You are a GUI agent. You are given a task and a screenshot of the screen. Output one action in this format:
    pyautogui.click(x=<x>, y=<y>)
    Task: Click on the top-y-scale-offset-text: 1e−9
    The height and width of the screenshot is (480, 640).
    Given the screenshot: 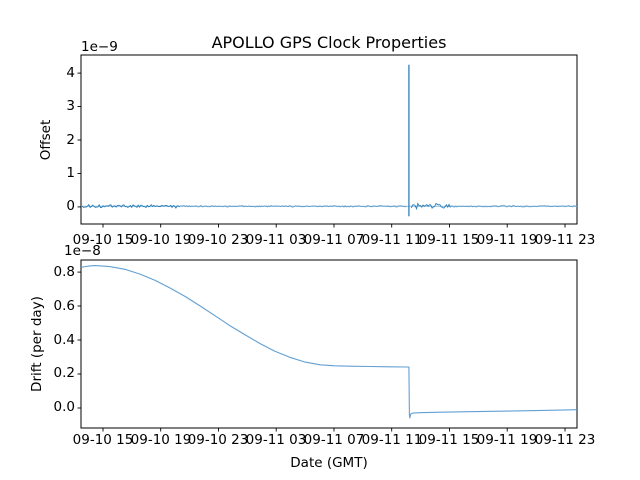 What is the action you would take?
    pyautogui.click(x=99, y=47)
    